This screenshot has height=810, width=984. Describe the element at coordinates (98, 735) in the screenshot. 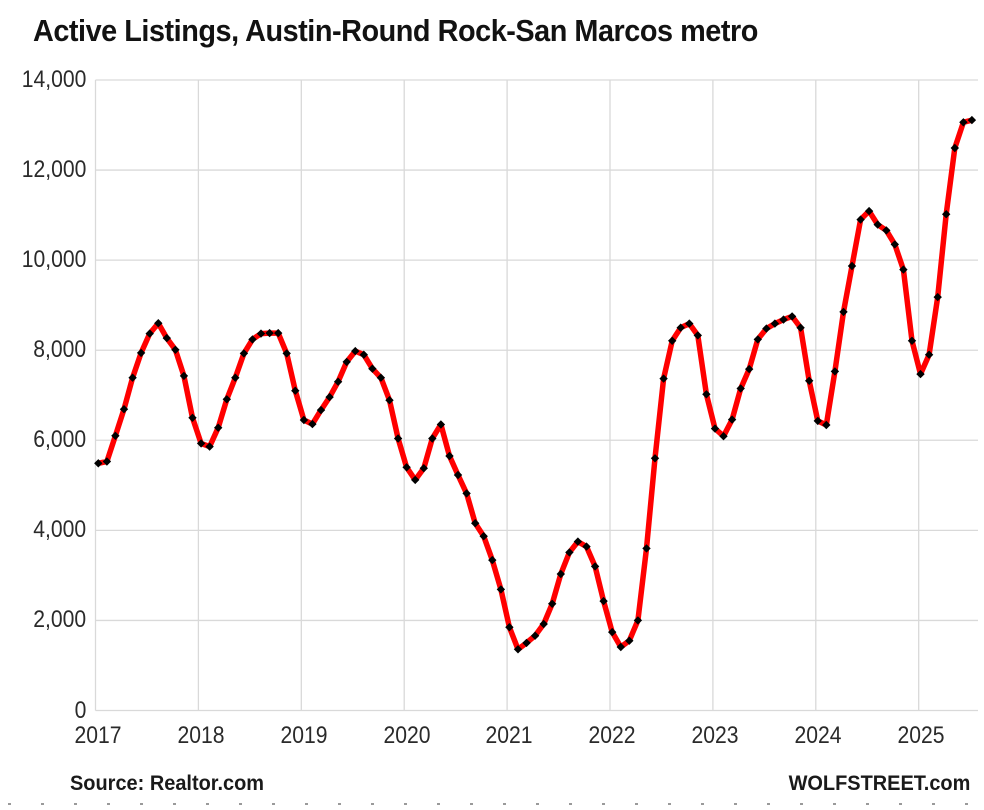

I see `x-tick-label: 2017` at that location.